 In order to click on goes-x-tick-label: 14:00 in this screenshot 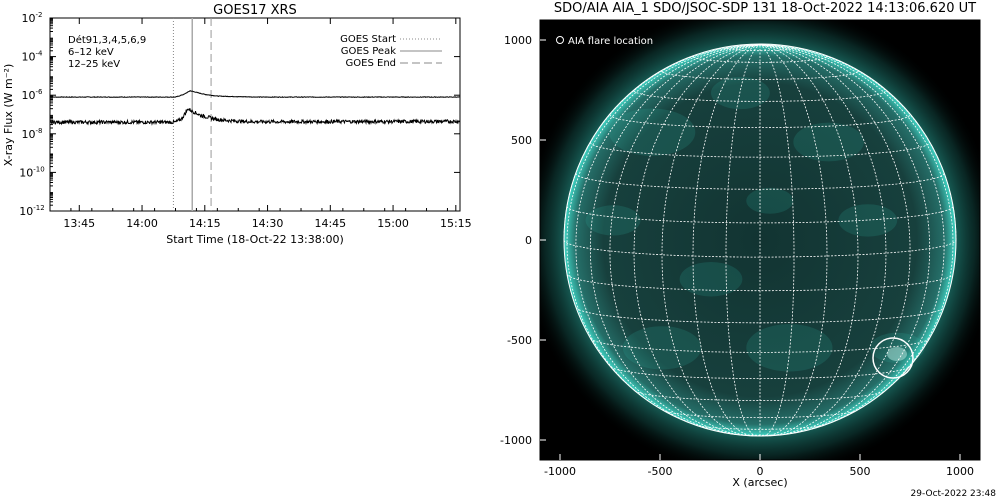, I will do `click(142, 223)`.